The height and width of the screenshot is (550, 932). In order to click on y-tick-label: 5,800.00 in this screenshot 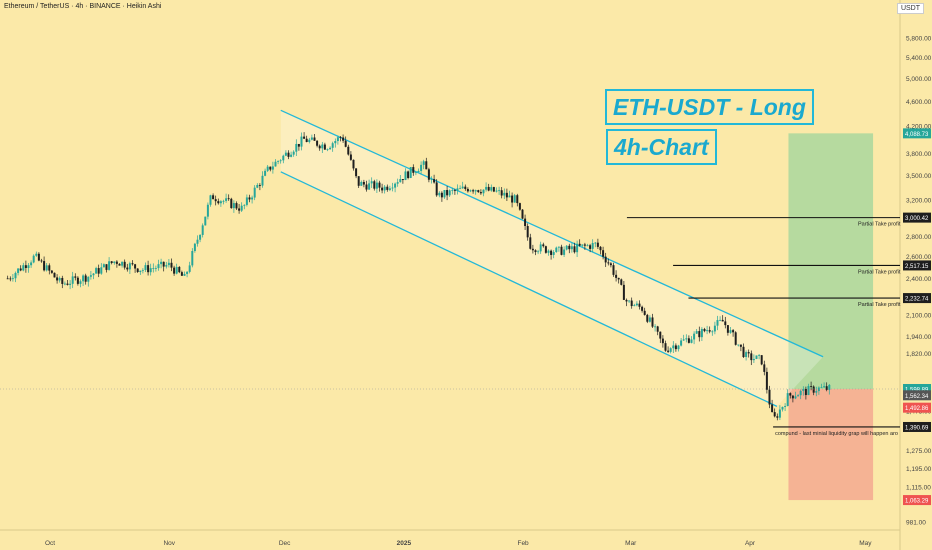, I will do `click(919, 39)`.